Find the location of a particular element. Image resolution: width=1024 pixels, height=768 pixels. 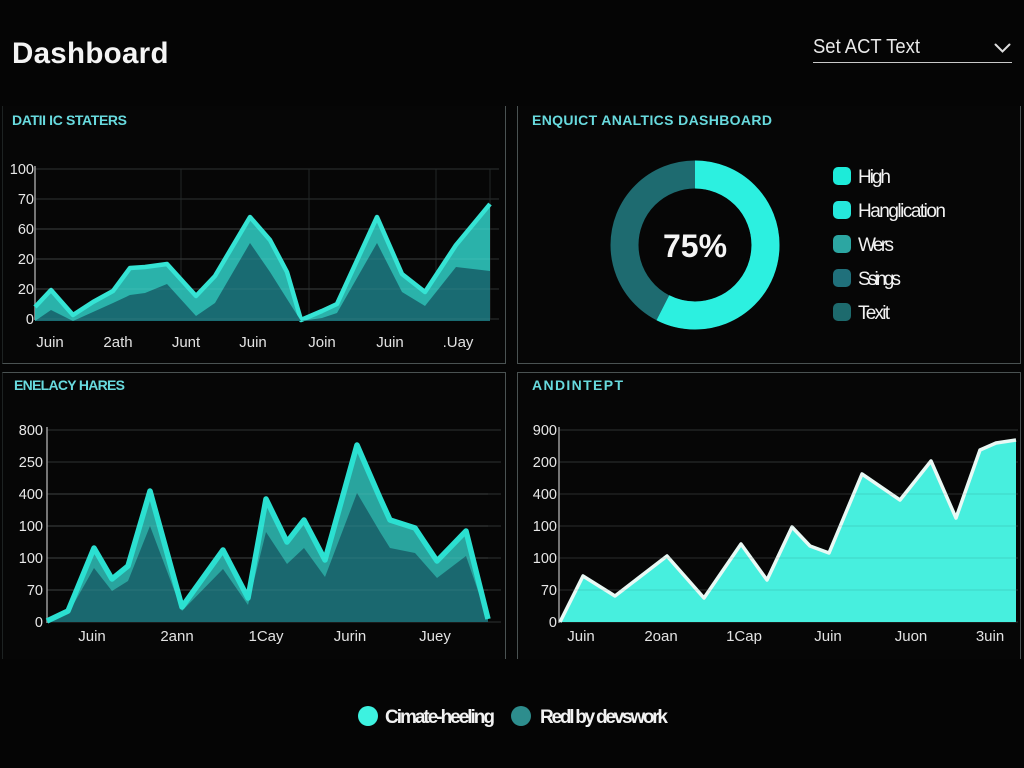

svg-text: Texit is located at coordinates (874, 313).